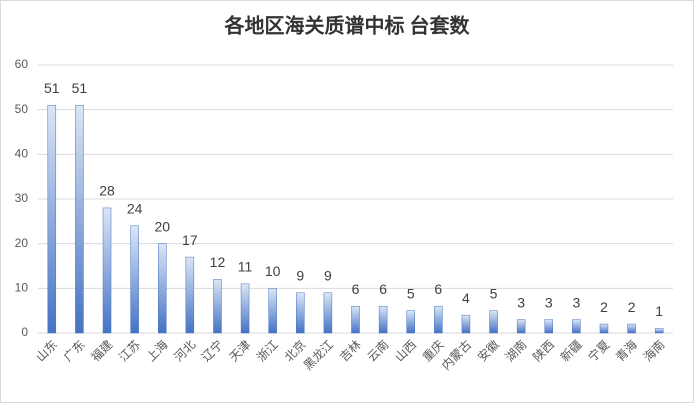 Image resolution: width=694 pixels, height=403 pixels. Describe the element at coordinates (22, 154) in the screenshot. I see `y-tick-label: 40` at that location.